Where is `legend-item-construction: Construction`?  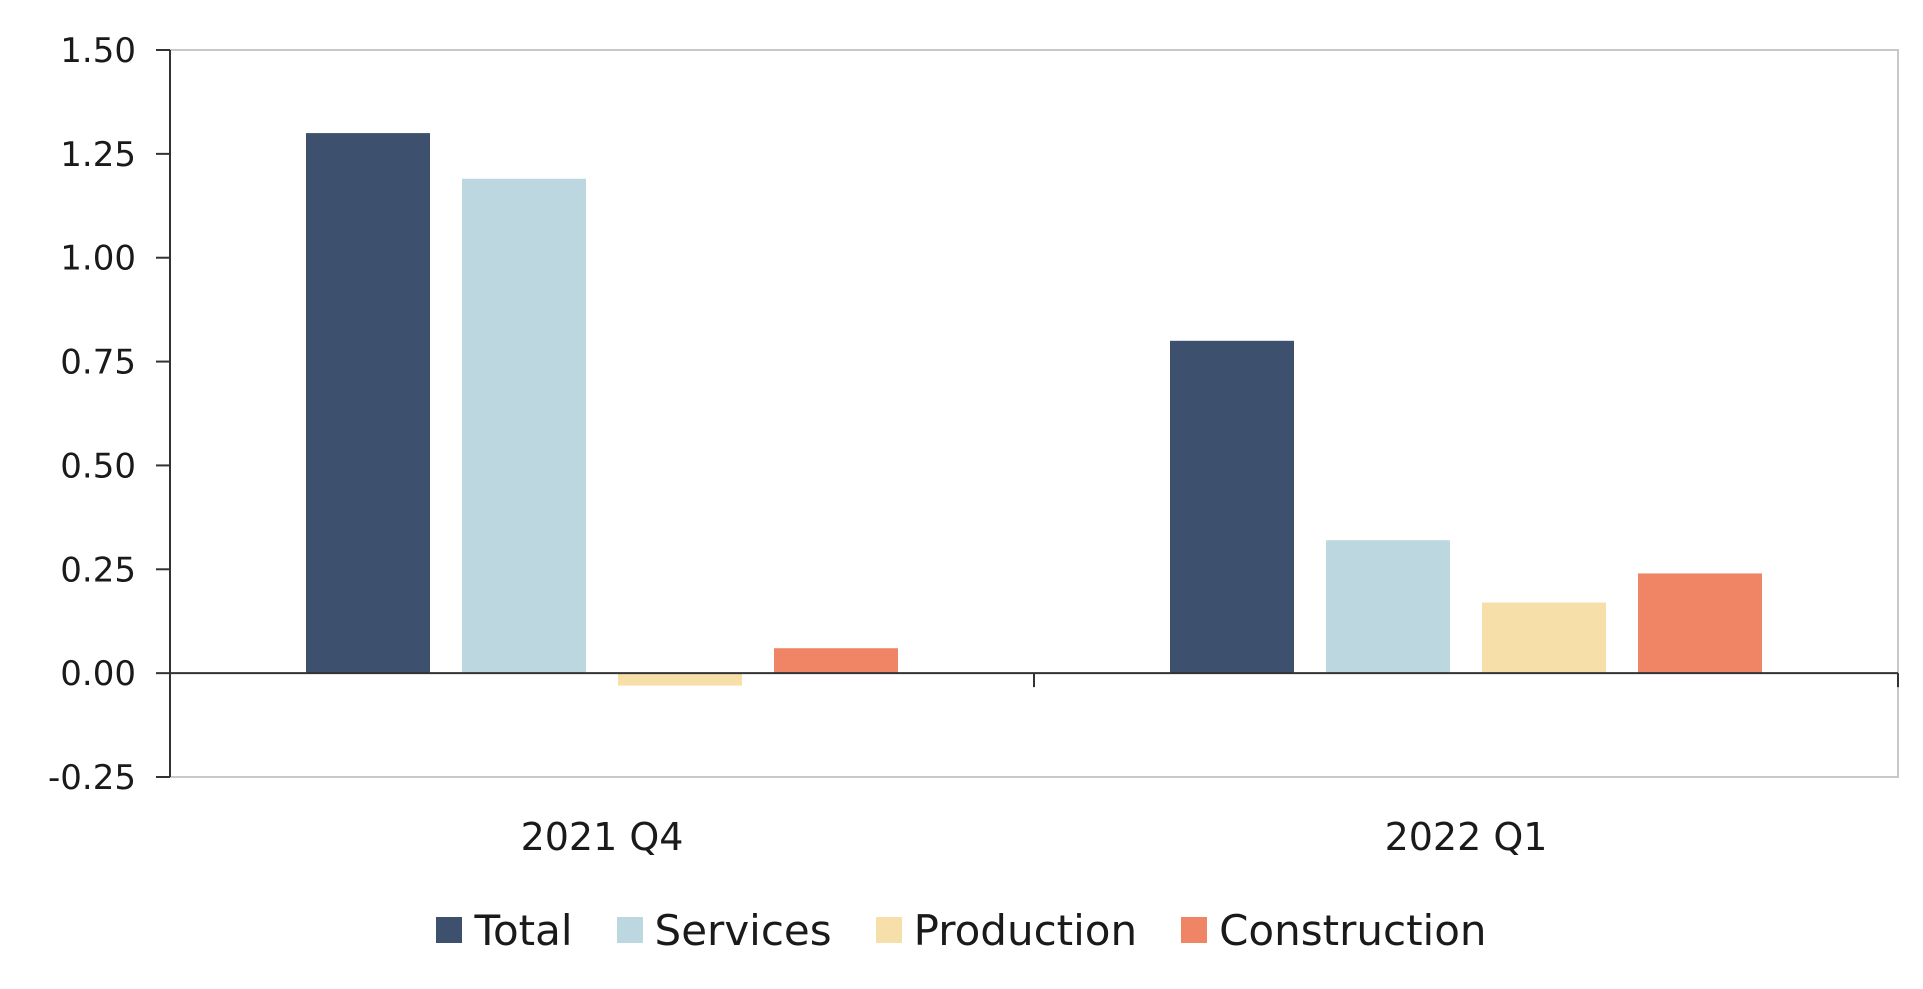 legend-item-construction: Construction is located at coordinates (1334, 930).